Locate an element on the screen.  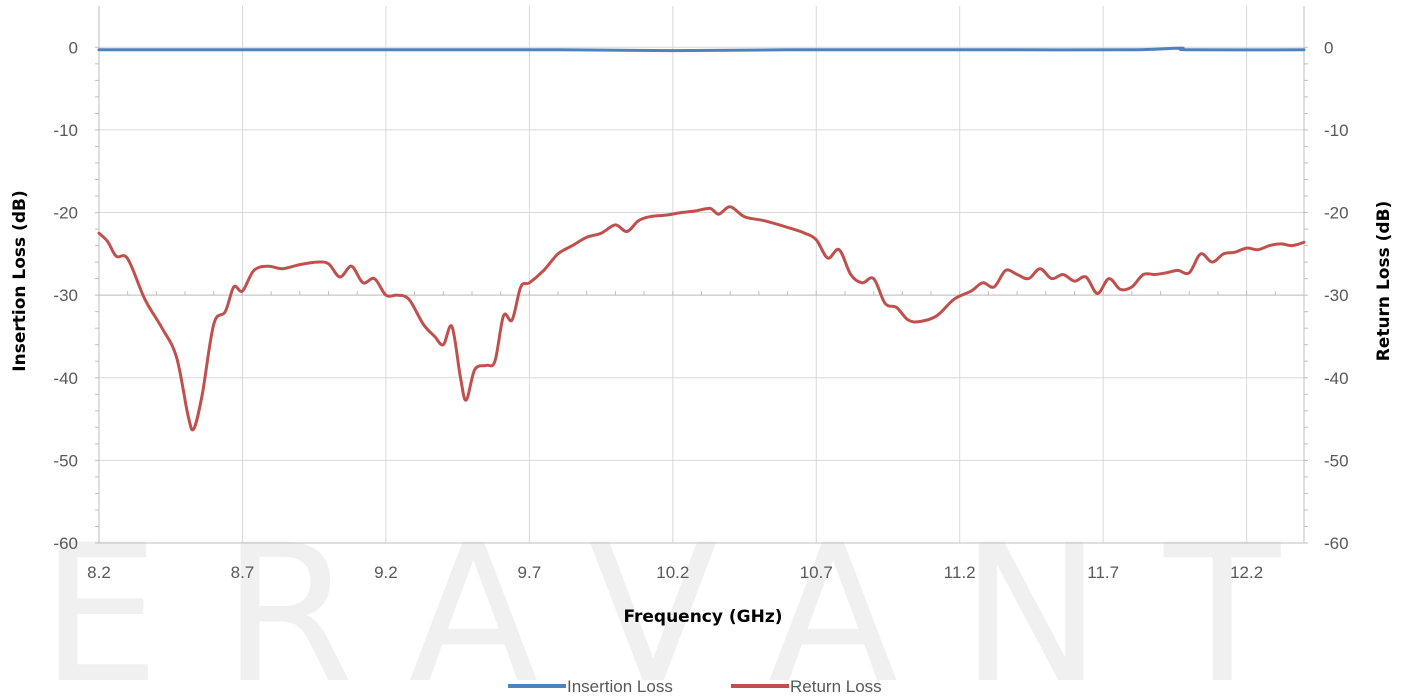
x-tick-label: 8.2 is located at coordinates (99, 572).